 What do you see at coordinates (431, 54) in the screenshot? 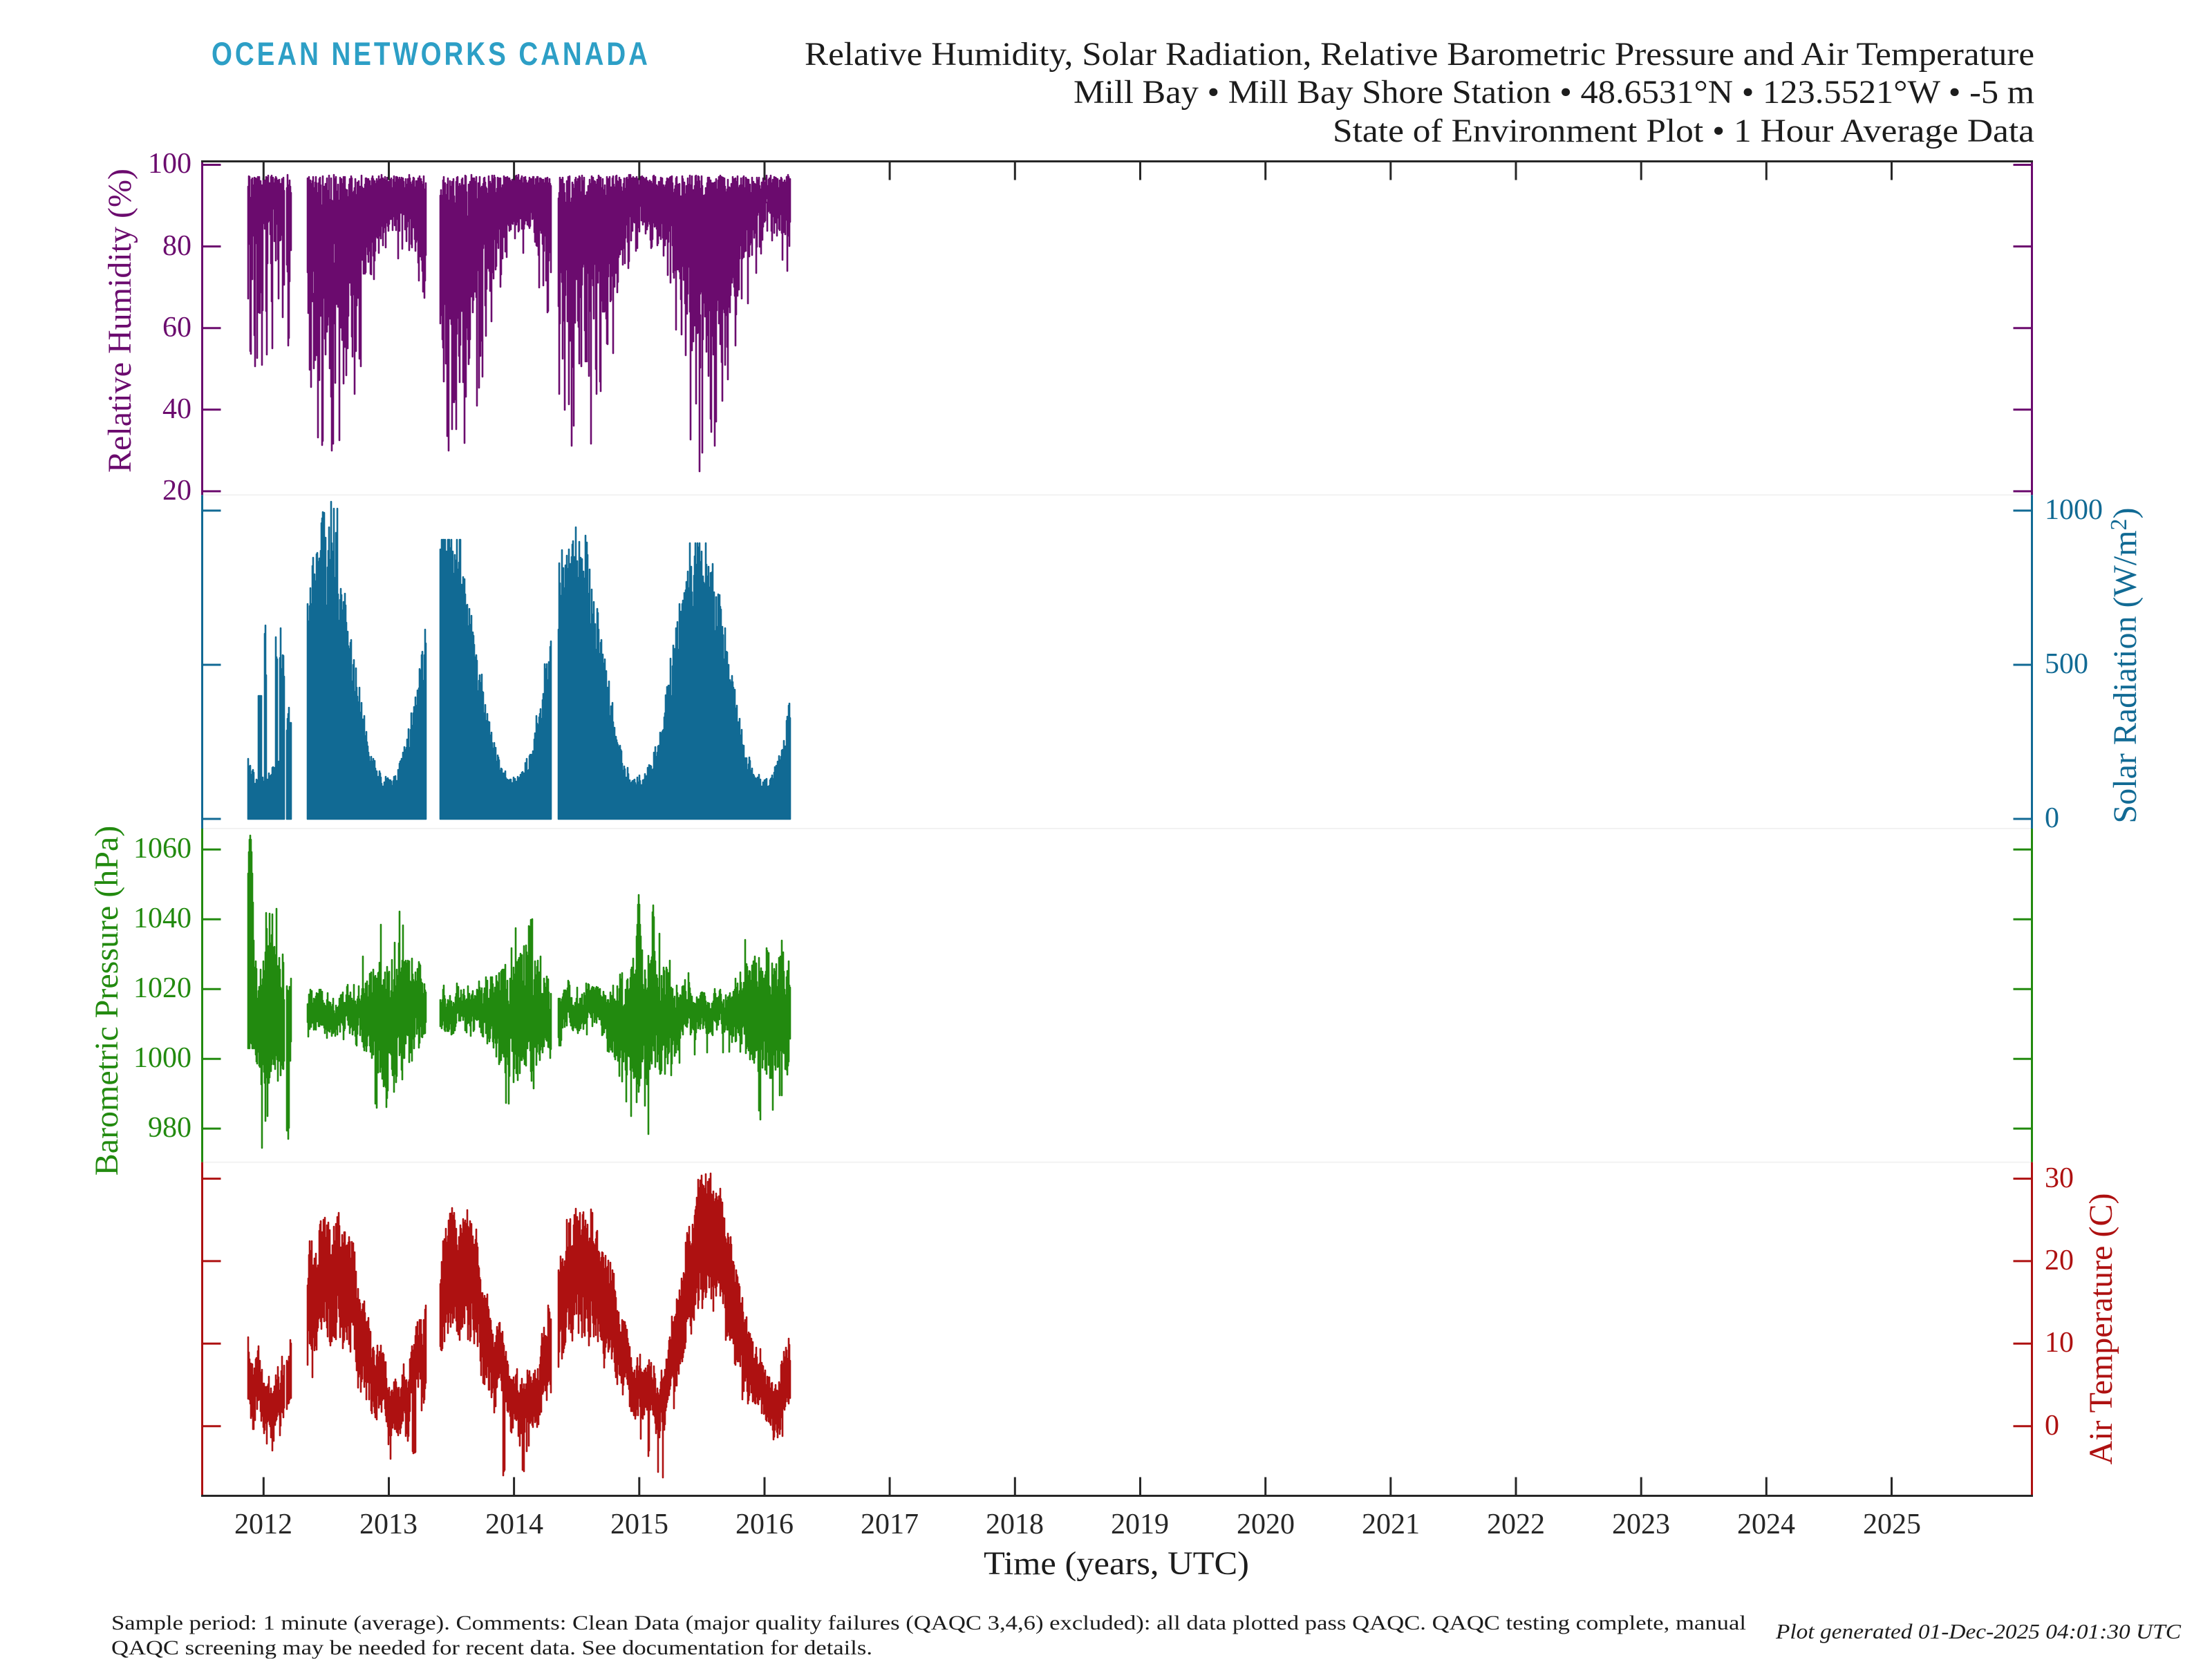
I see `svg-text: OCEAN NETWORKS CANADA` at bounding box center [431, 54].